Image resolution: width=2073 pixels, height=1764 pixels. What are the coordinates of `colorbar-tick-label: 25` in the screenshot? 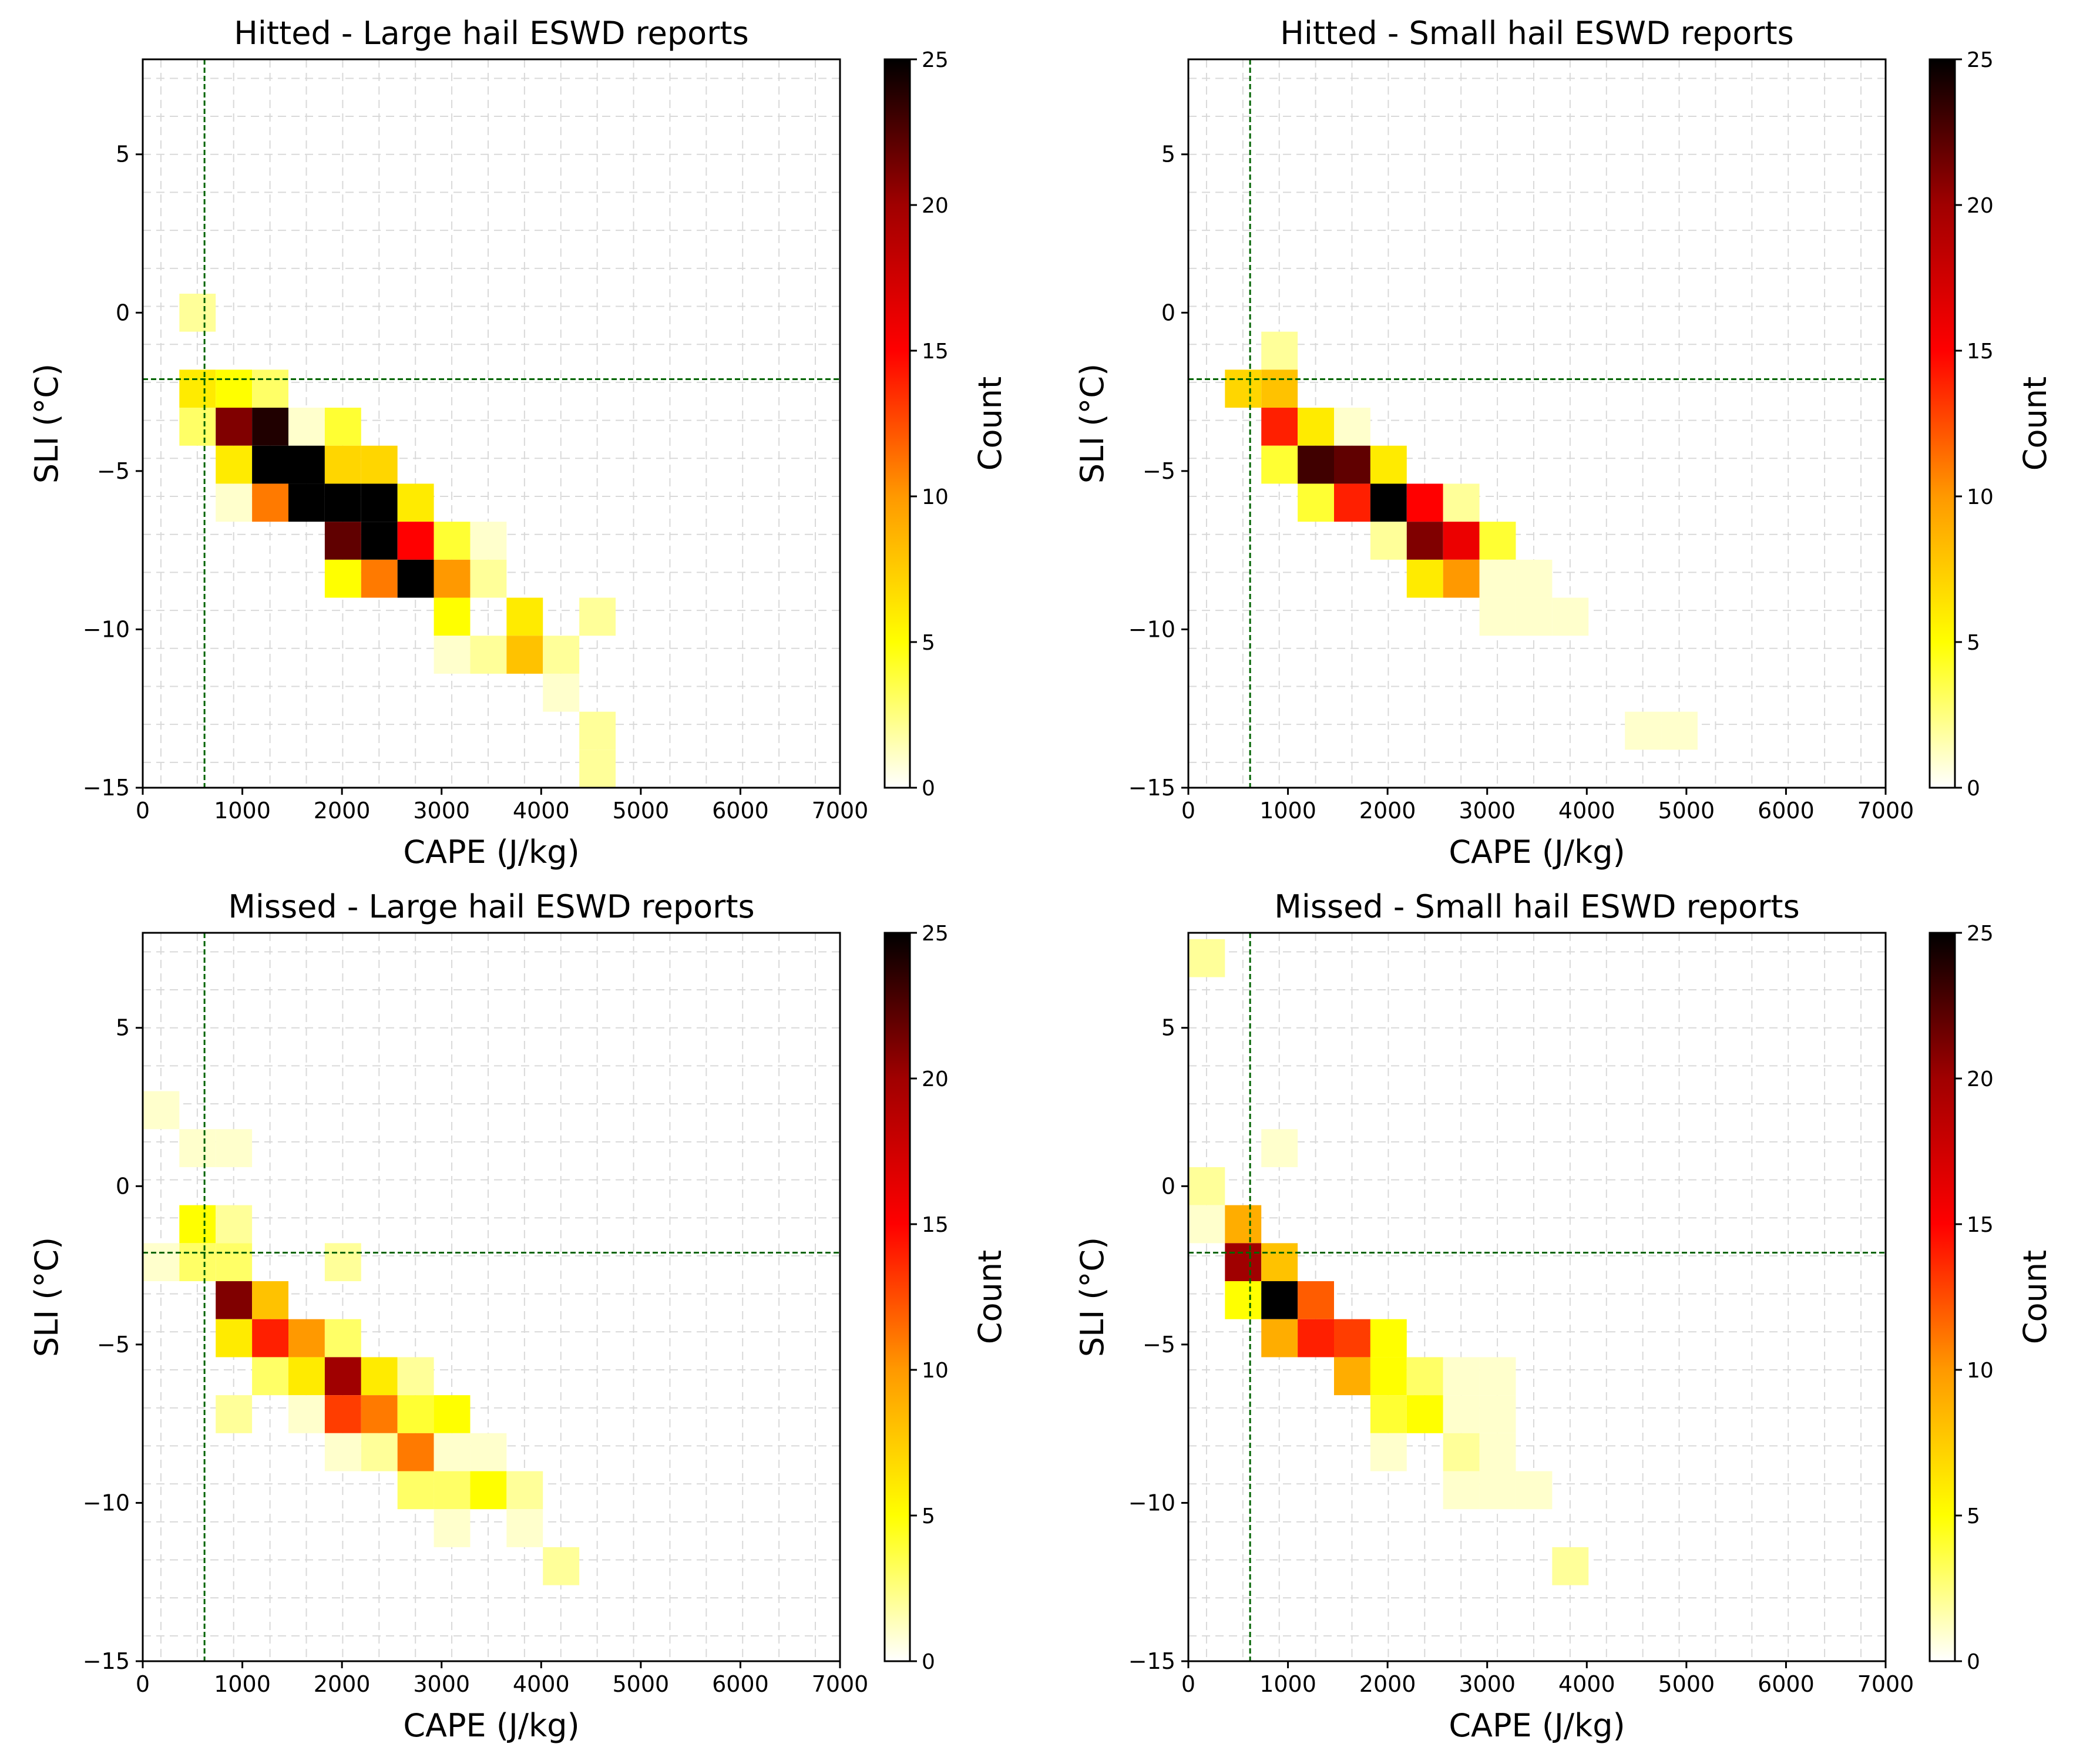 It's located at (935, 934).